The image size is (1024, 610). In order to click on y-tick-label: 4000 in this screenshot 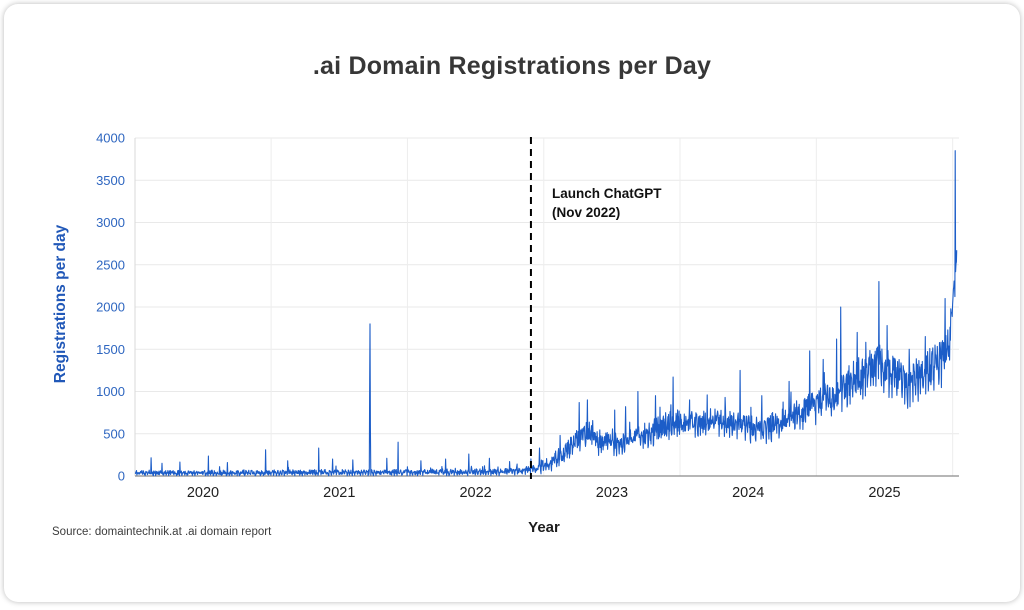, I will do `click(110, 138)`.